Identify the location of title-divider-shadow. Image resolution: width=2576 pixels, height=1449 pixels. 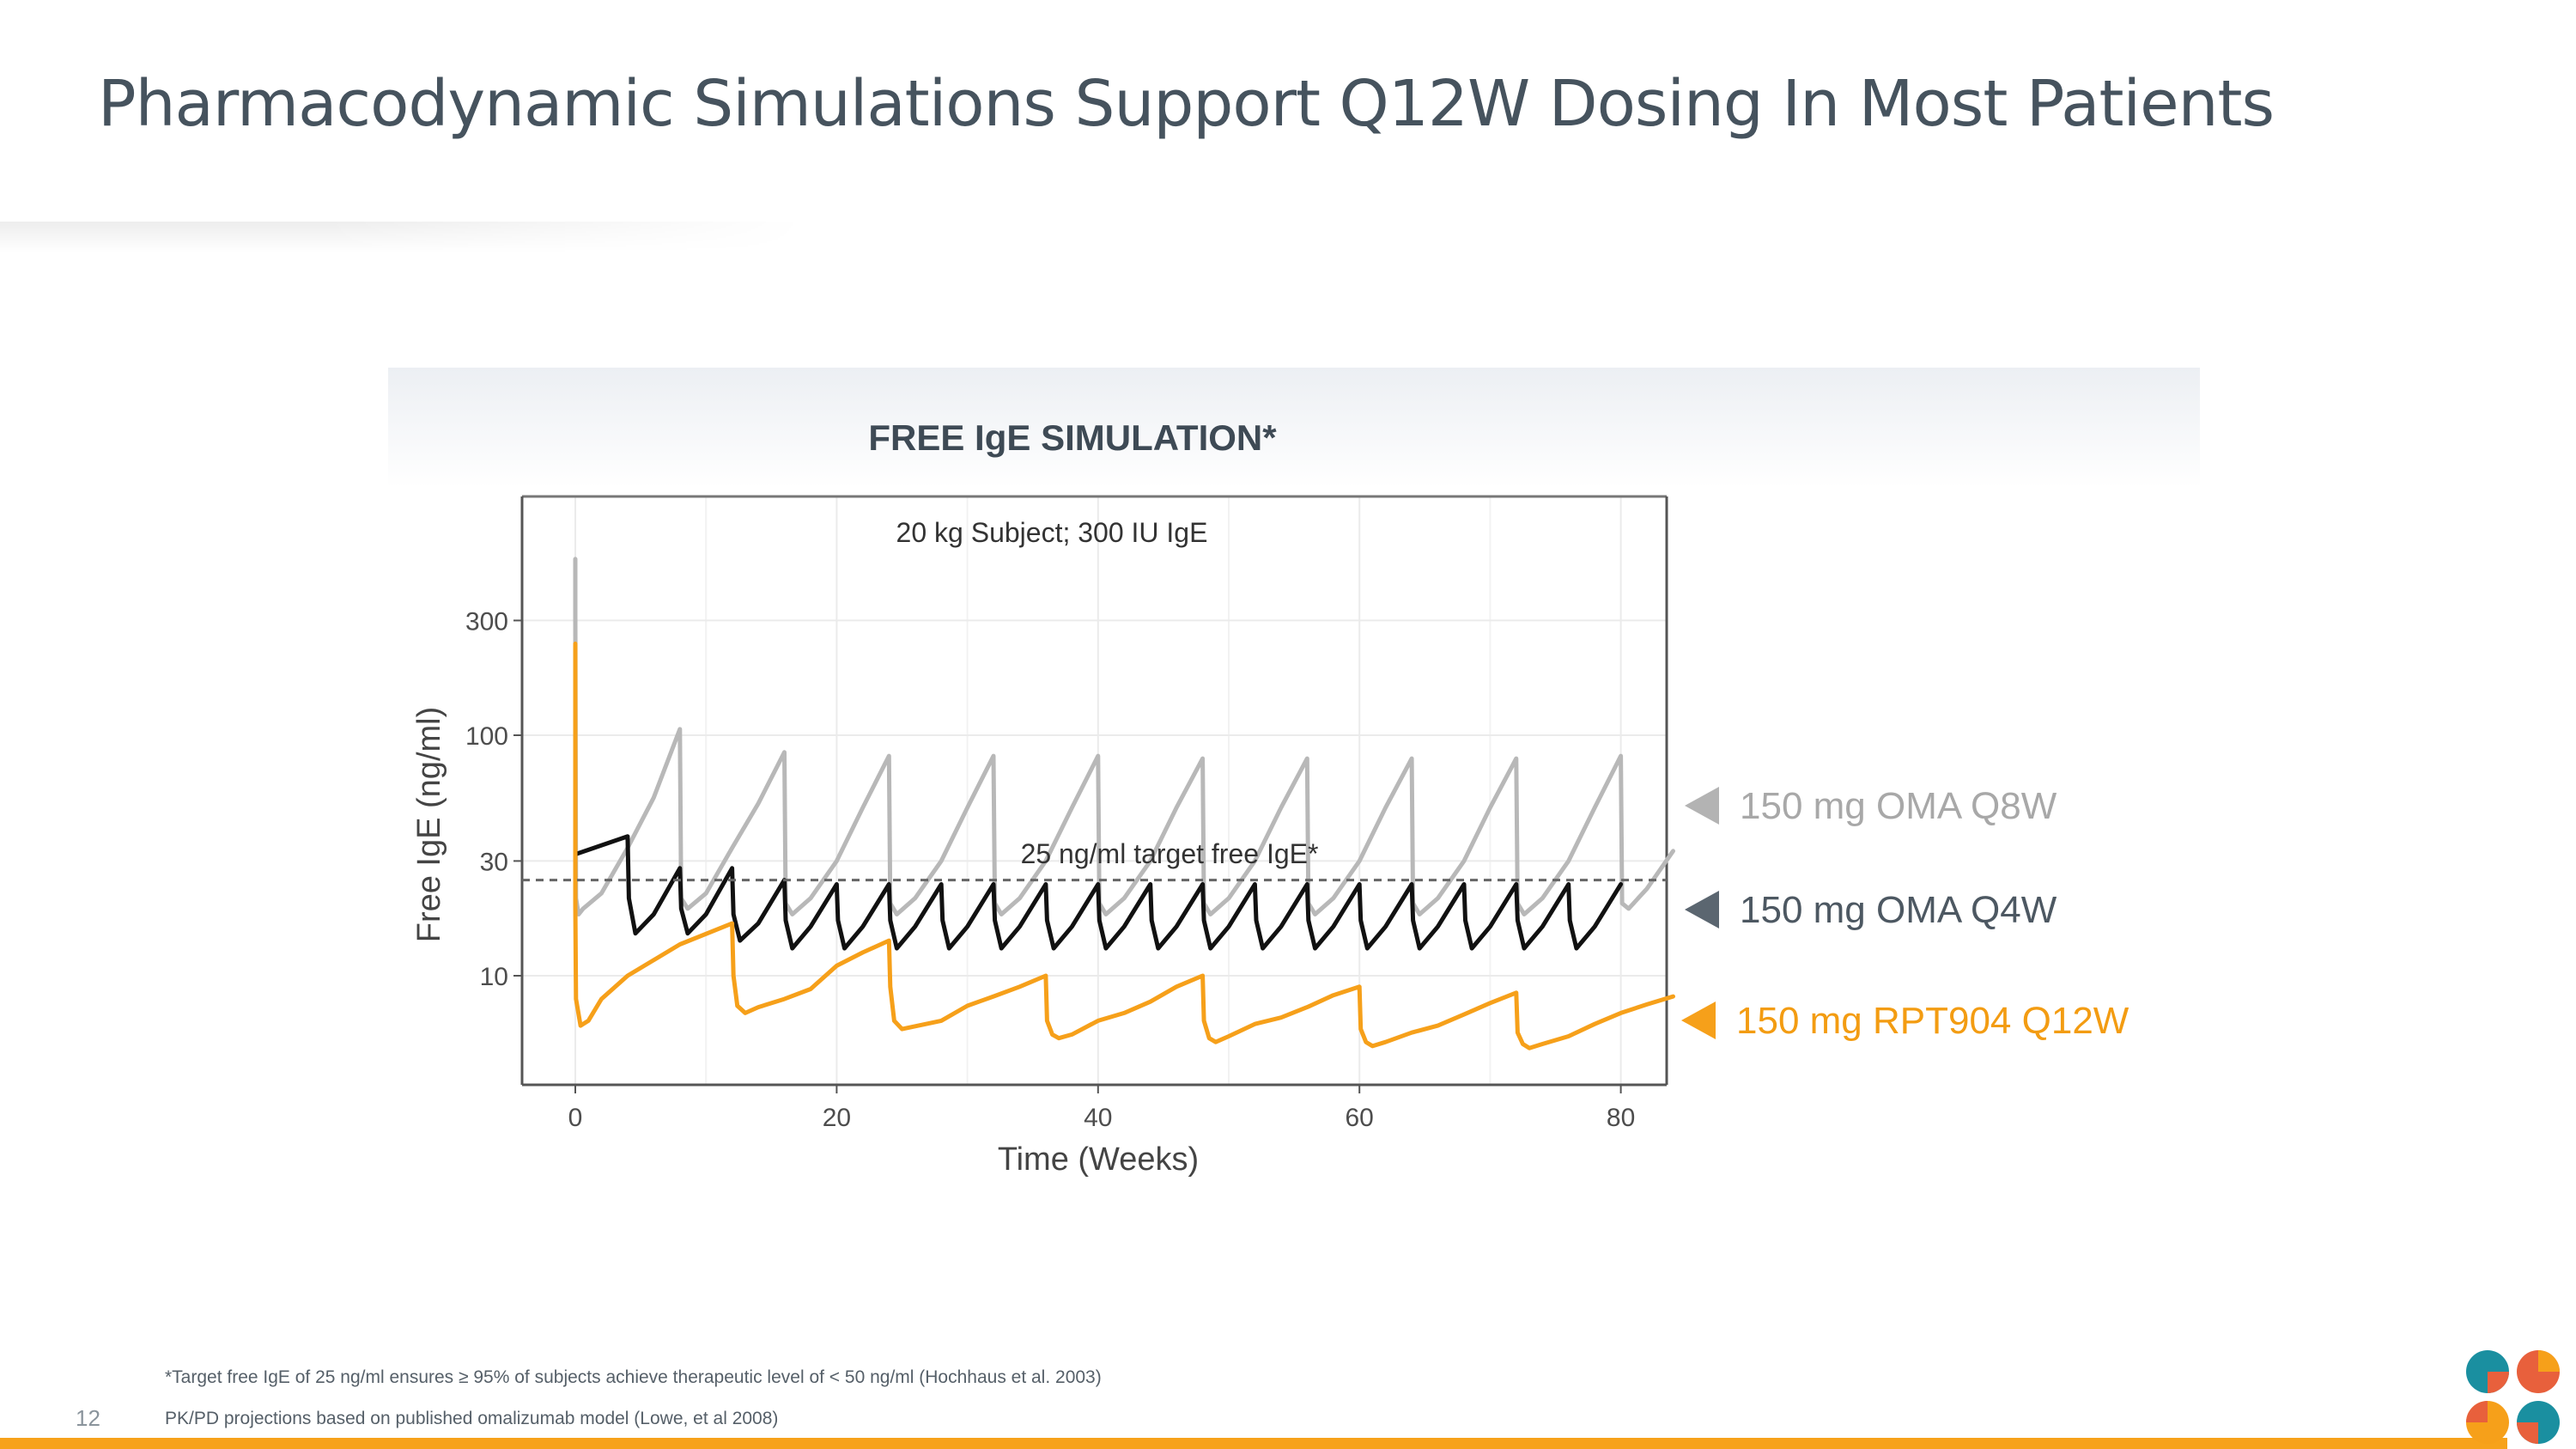
(403, 238).